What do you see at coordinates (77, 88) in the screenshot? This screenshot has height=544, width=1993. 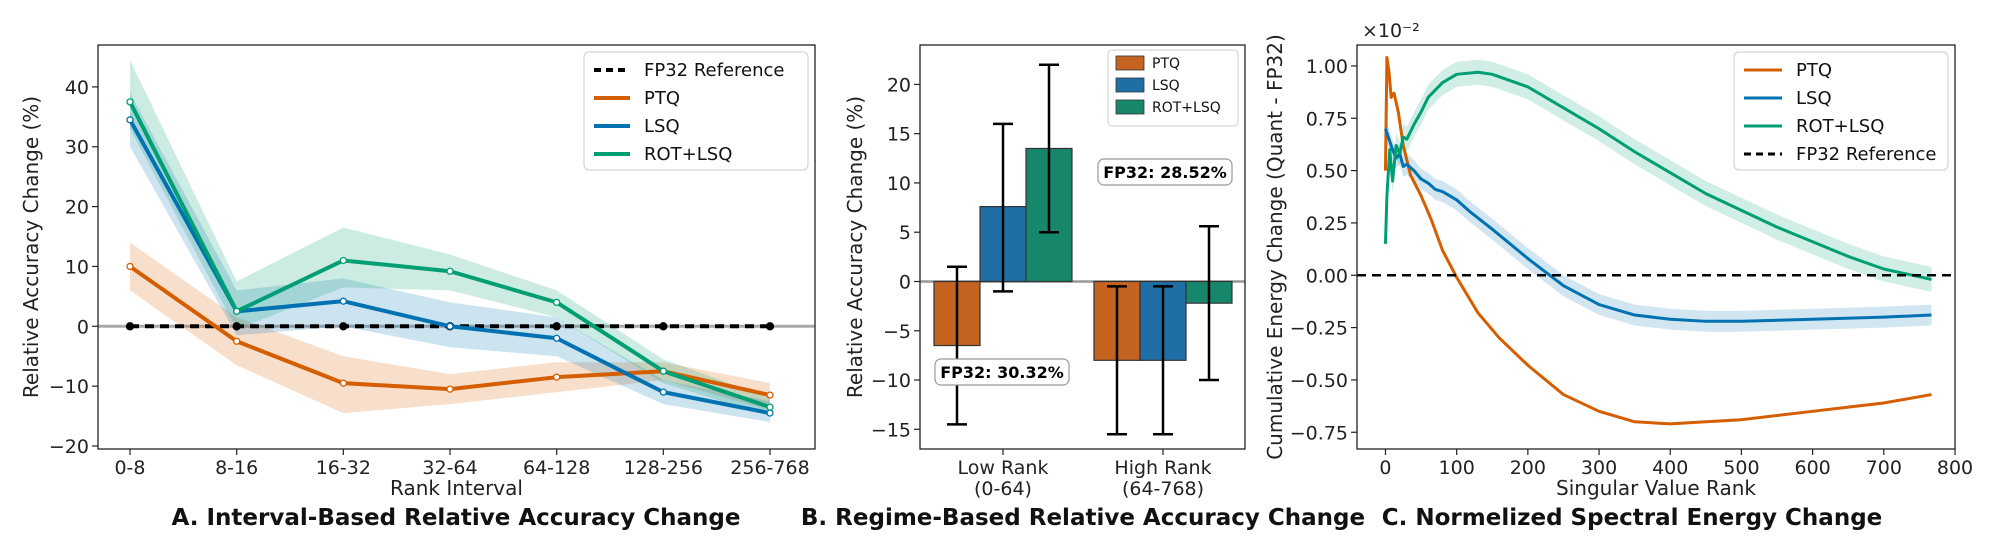 I see `y-tick-label: 40` at bounding box center [77, 88].